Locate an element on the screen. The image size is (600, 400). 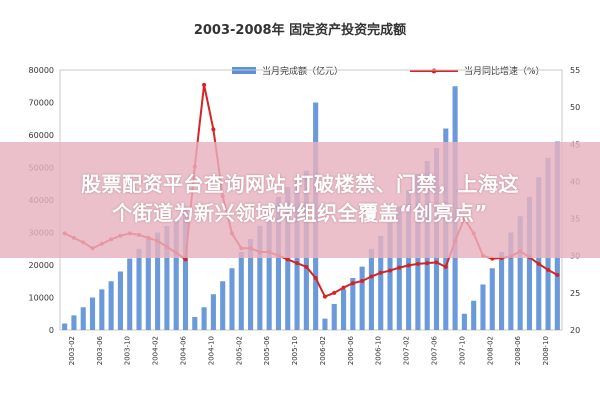
x-tick-label: 2006-02 is located at coordinates (323, 350).